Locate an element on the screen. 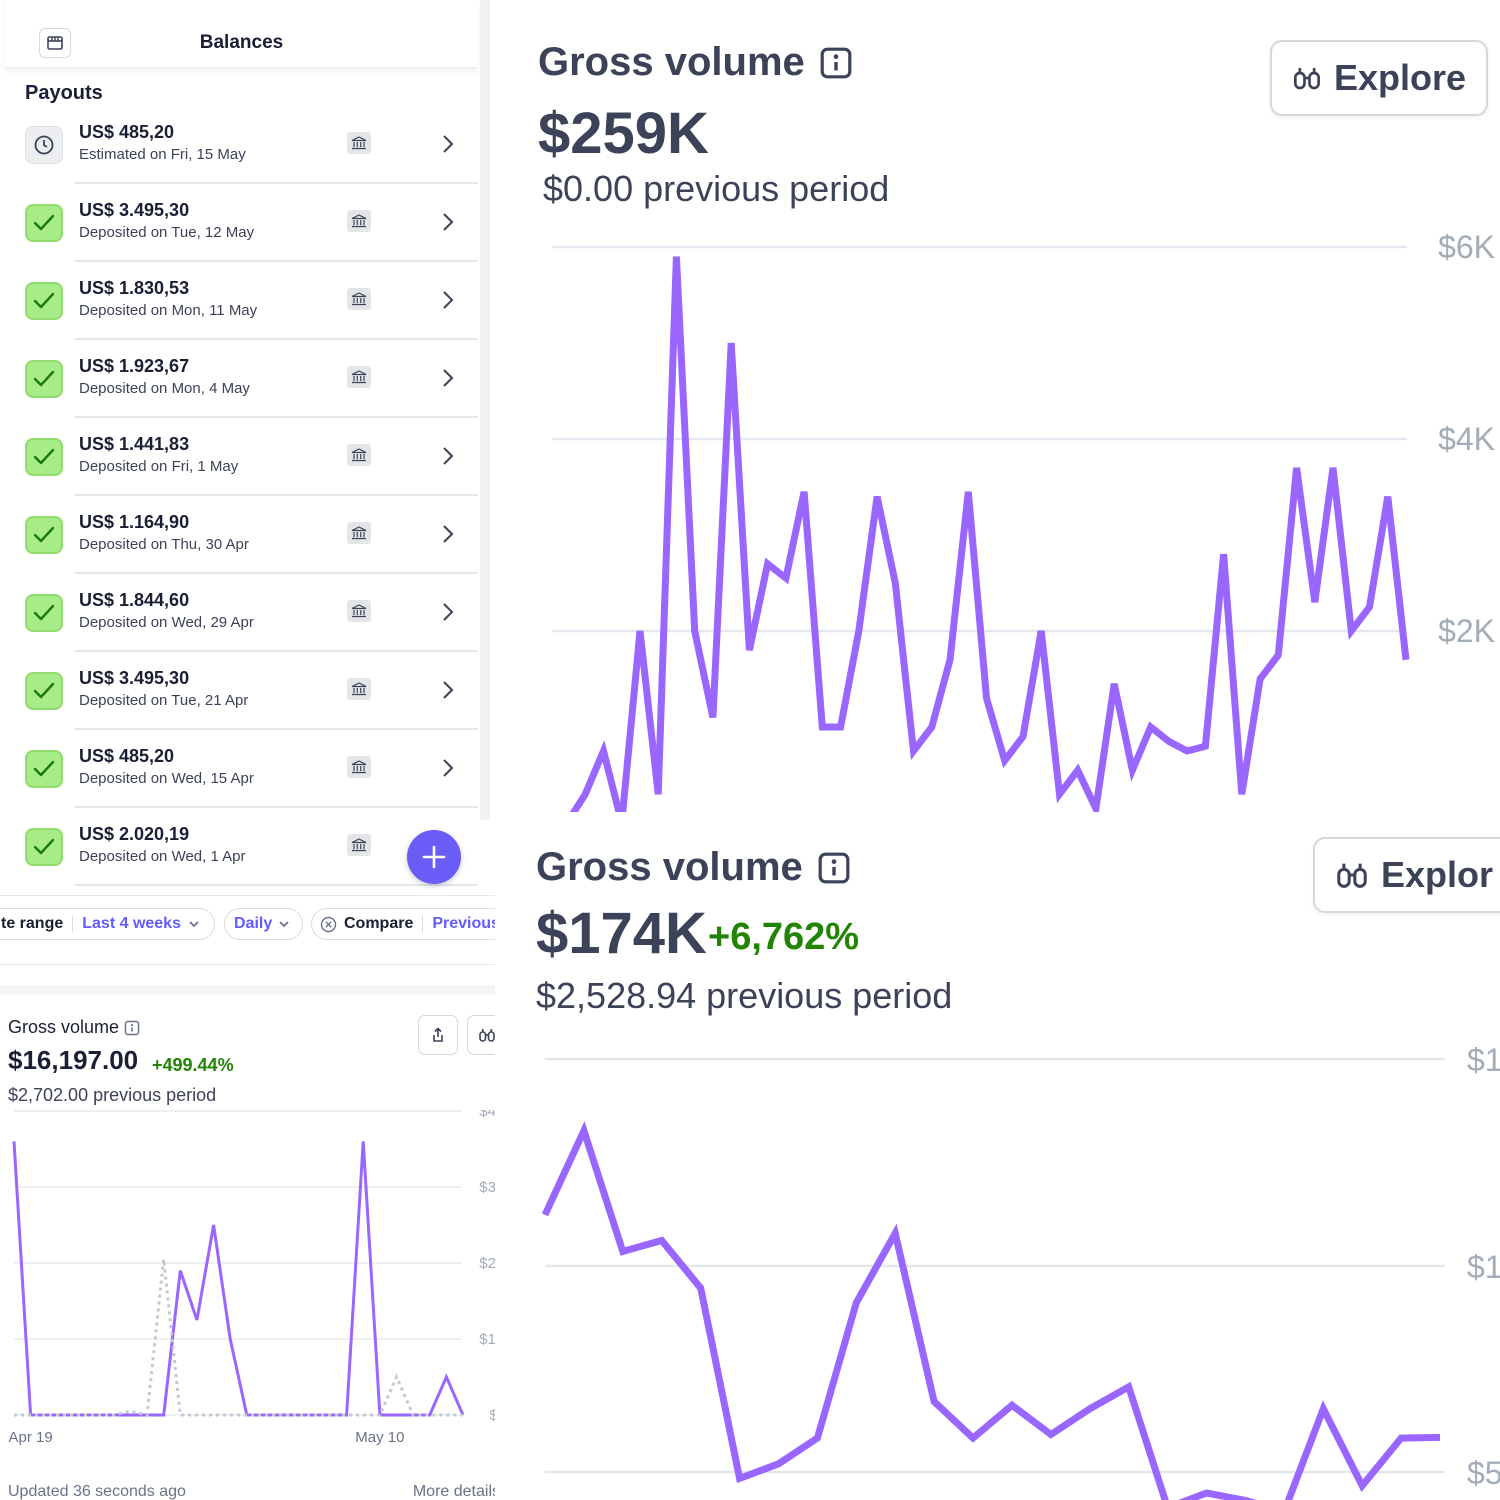  explore-button: Explore is located at coordinates (1379, 78).